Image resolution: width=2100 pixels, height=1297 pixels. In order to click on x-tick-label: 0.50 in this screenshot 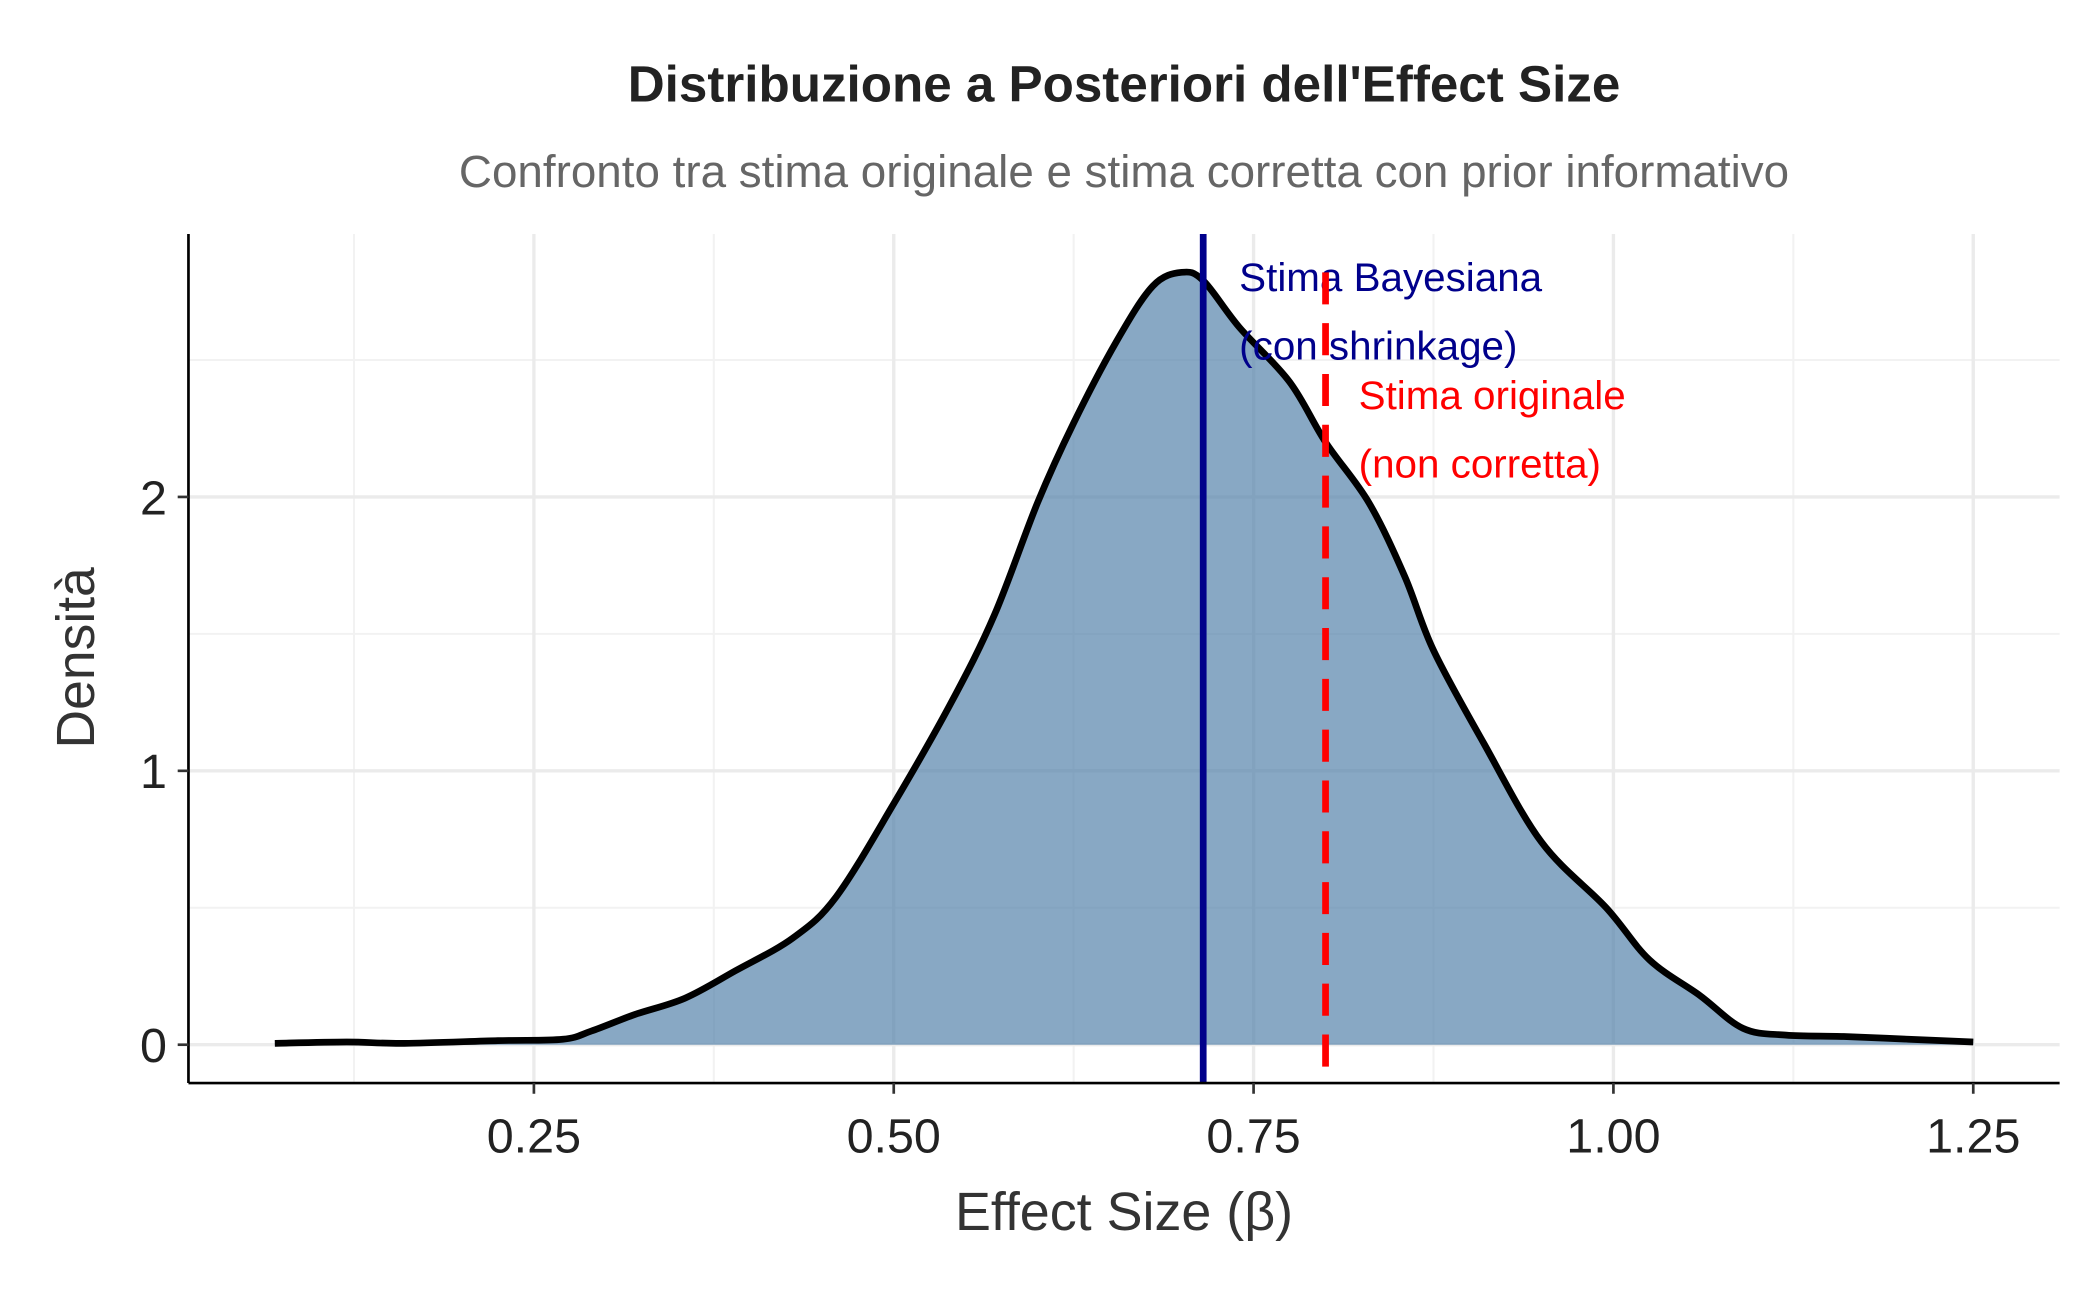, I will do `click(894, 1137)`.